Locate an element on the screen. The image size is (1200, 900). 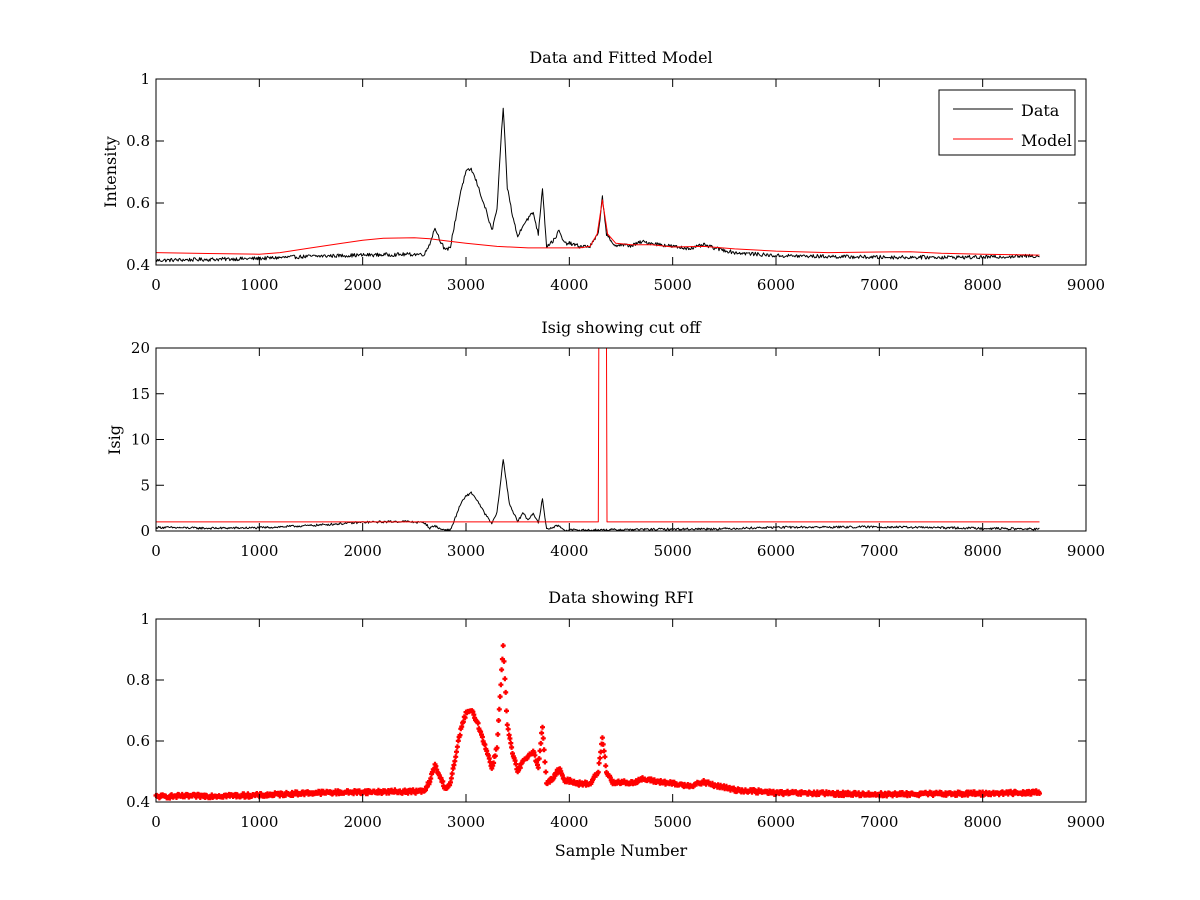
xtick-label-middle: 2000 is located at coordinates (363, 551).